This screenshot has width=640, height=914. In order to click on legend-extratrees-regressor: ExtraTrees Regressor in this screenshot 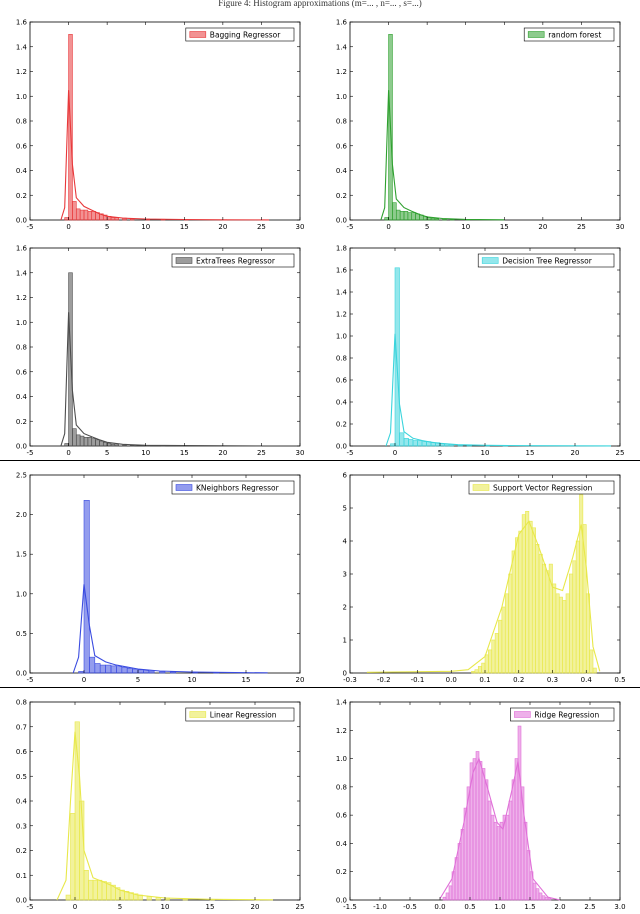, I will do `click(233, 260)`.